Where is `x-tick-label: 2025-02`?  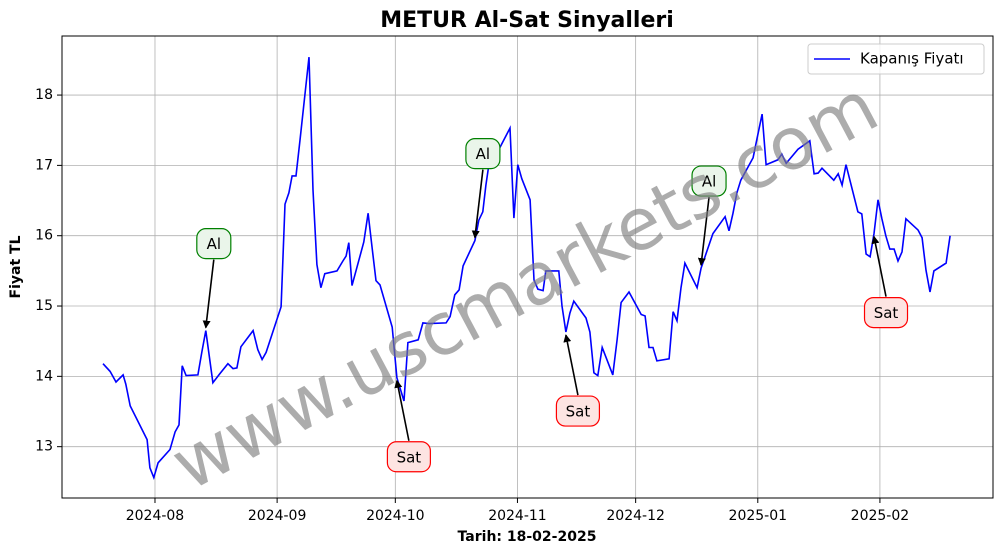
x-tick-label: 2025-02 is located at coordinates (880, 516).